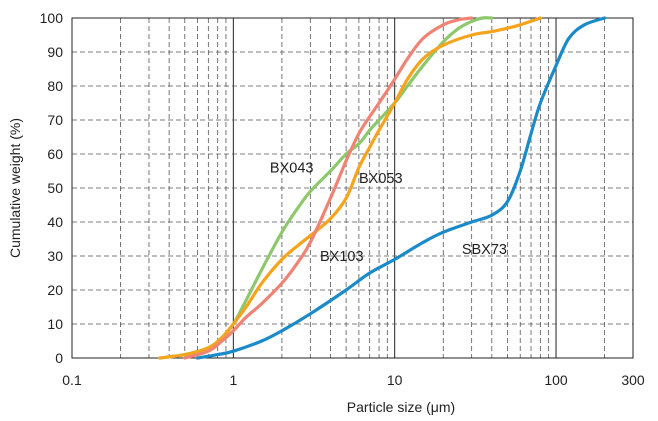 The height and width of the screenshot is (421, 658). What do you see at coordinates (72, 380) in the screenshot?
I see `x-tick-label: 0.1` at bounding box center [72, 380].